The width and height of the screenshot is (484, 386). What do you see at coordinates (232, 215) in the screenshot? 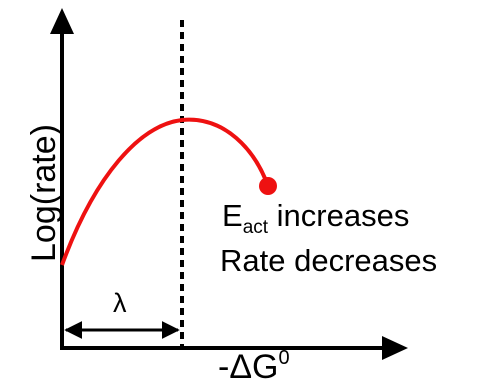
I see `note-e-symbol: E` at bounding box center [232, 215].